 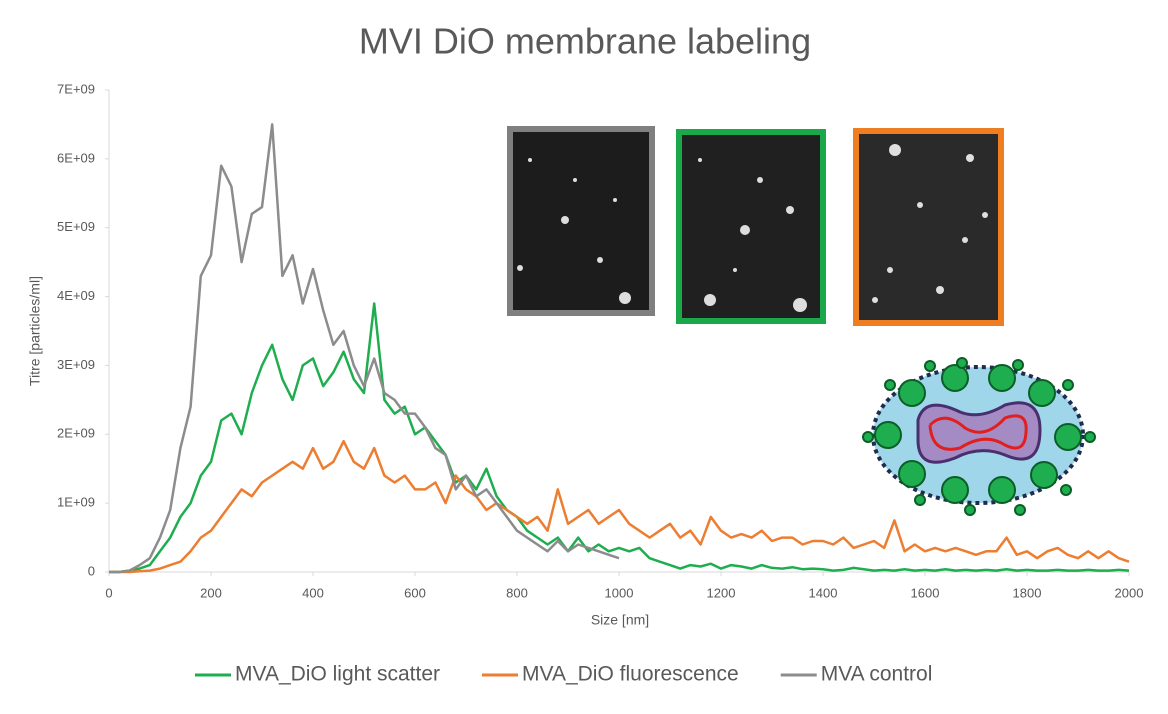 I want to click on x-axis-label: Size [nm], so click(x=620, y=620).